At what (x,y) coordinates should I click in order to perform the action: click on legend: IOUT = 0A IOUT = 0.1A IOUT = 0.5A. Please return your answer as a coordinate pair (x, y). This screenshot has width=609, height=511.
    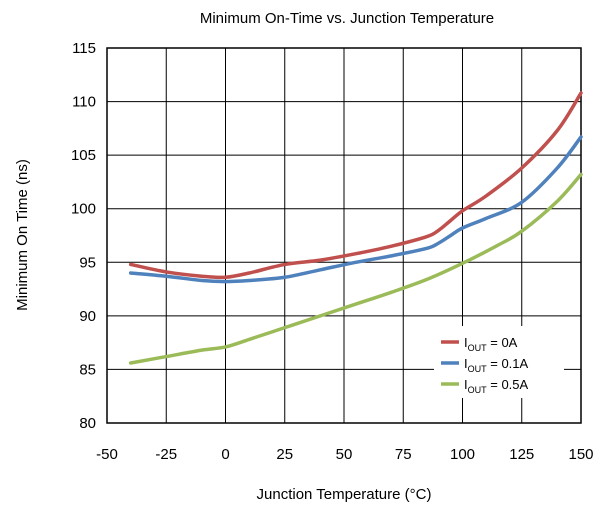
    Looking at the image, I should click on (499, 362).